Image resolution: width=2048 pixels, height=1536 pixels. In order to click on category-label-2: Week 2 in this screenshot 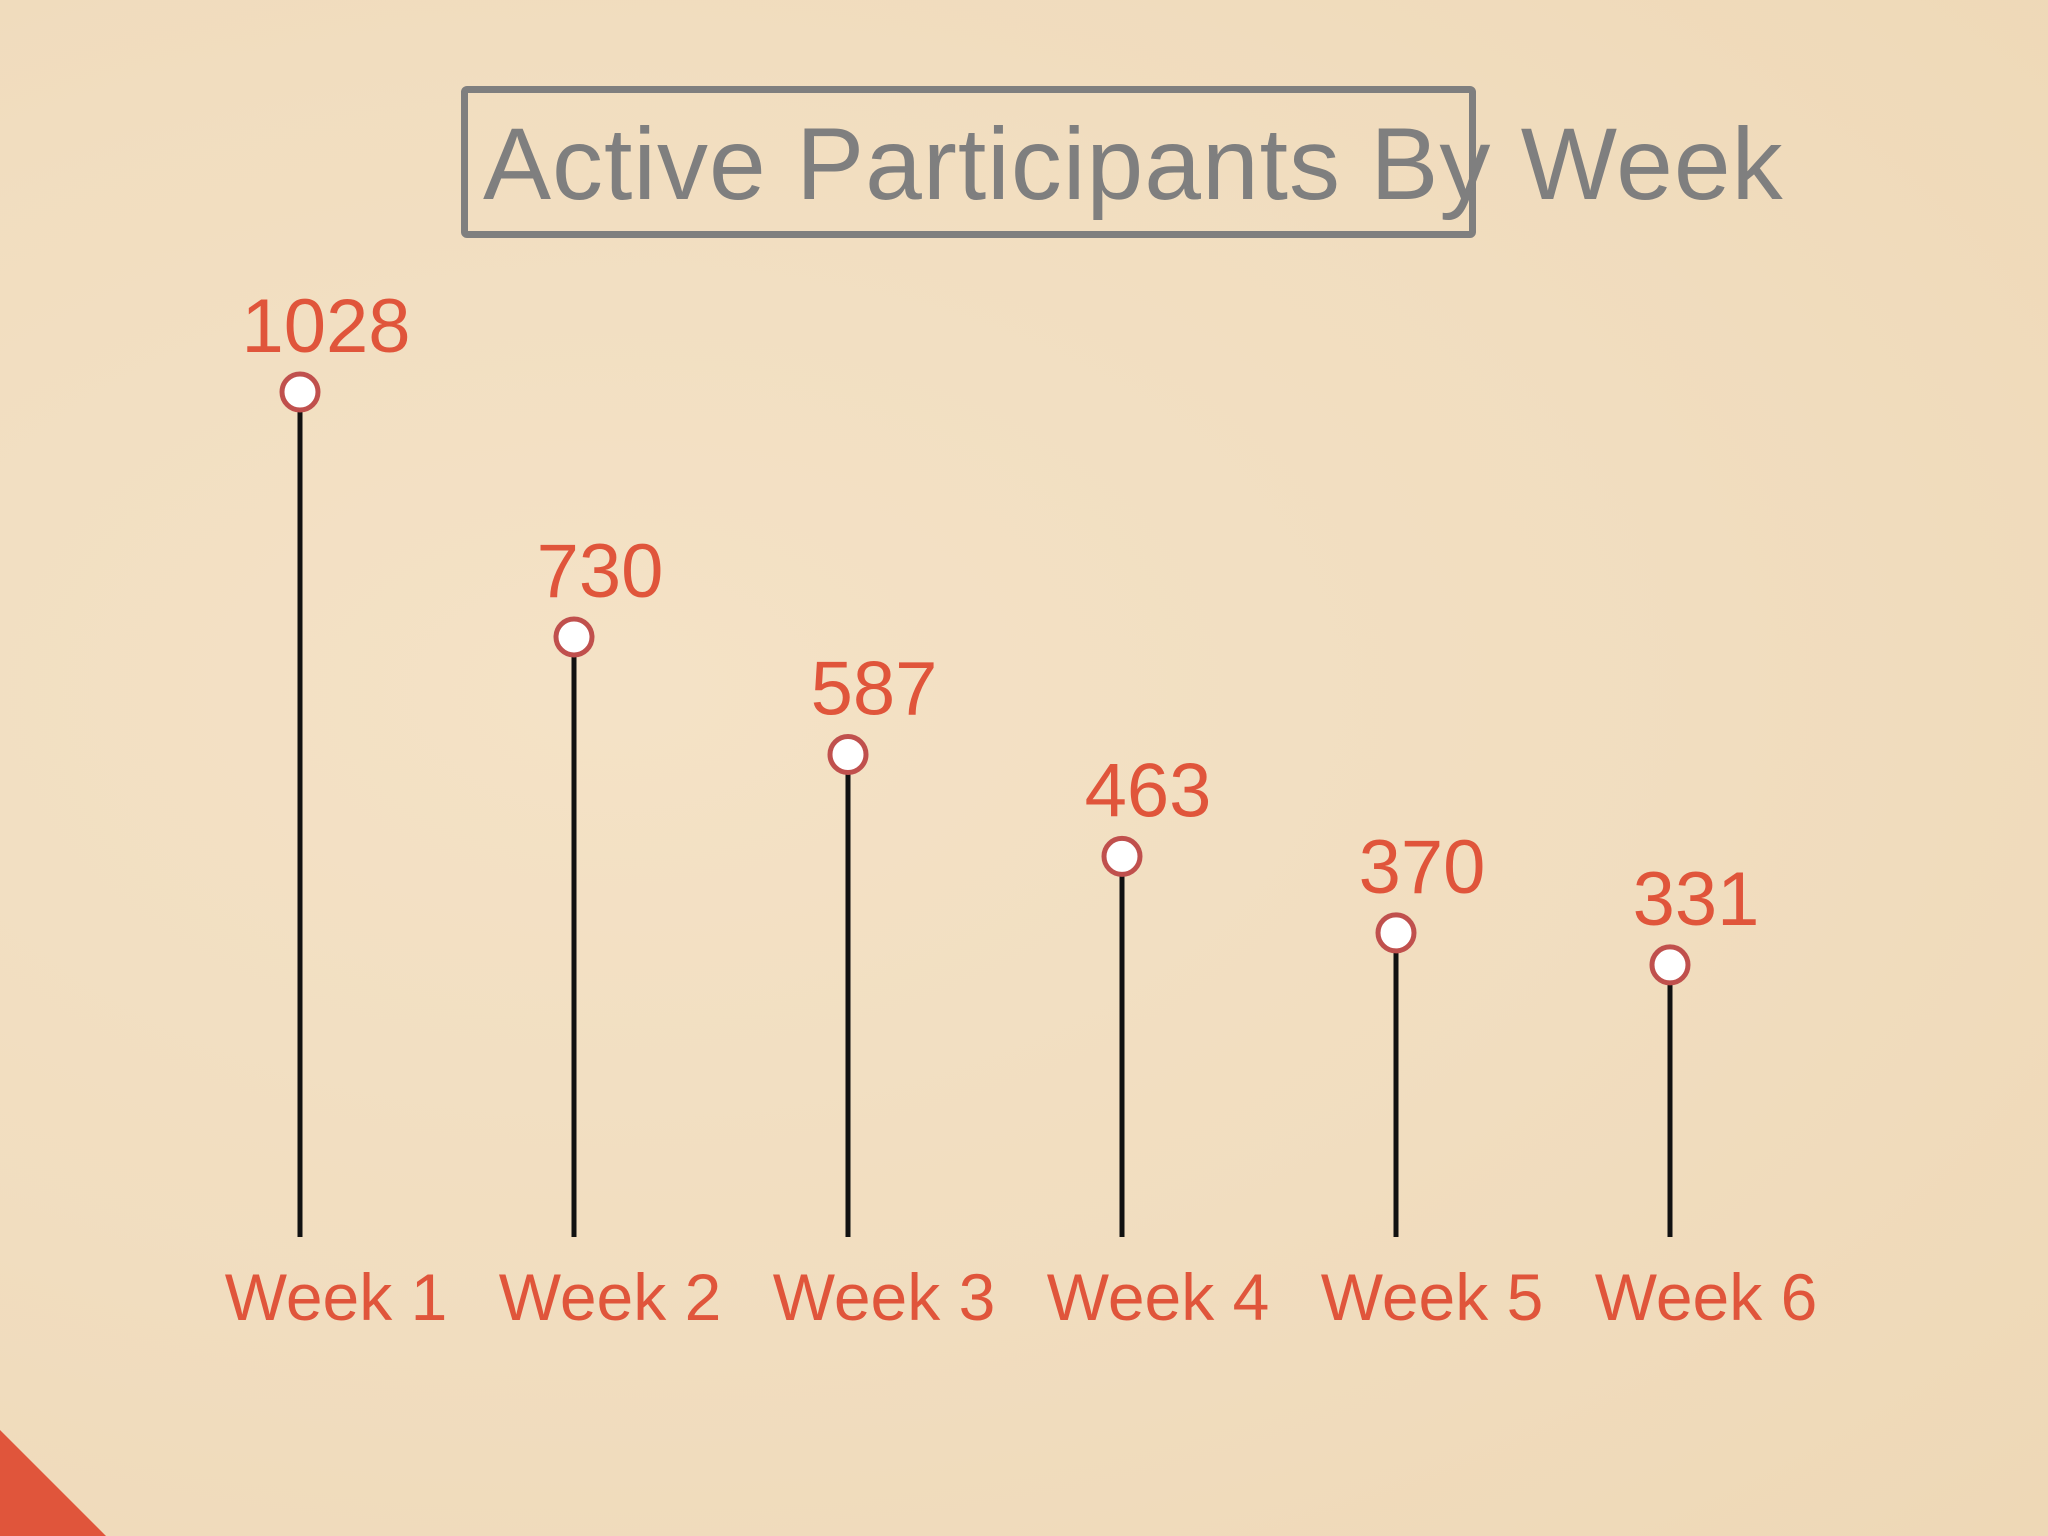, I will do `click(610, 1297)`.